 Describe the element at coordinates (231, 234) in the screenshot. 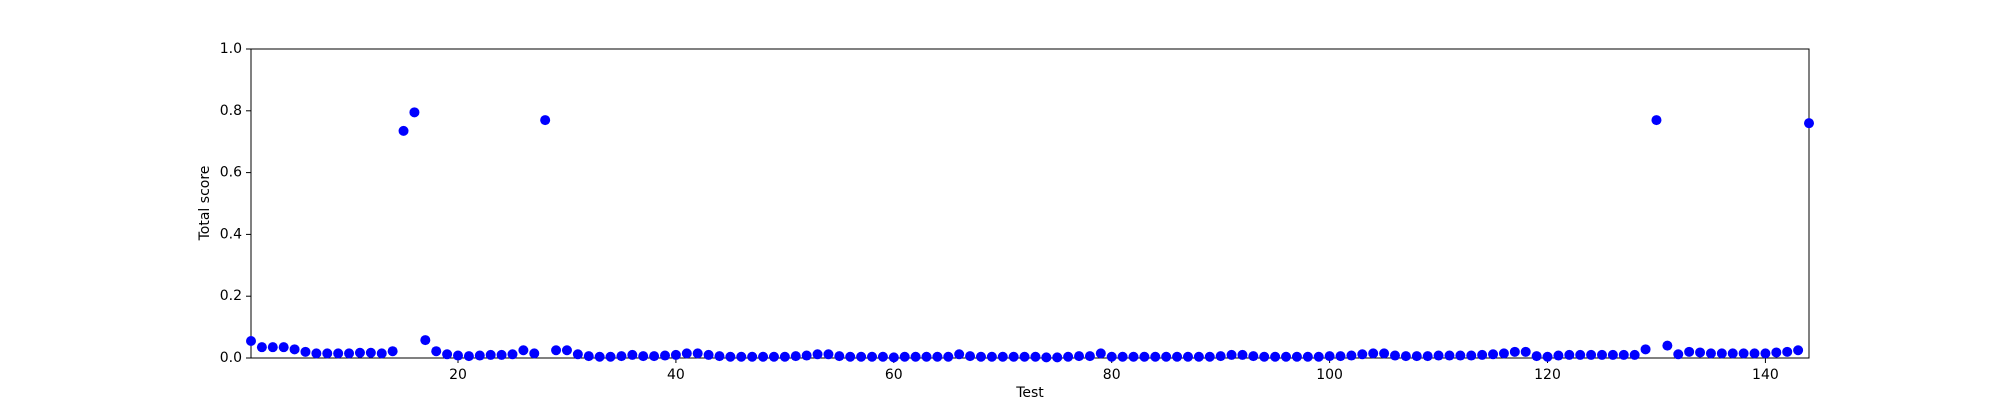

I see `y-tick-label: 0.4` at that location.